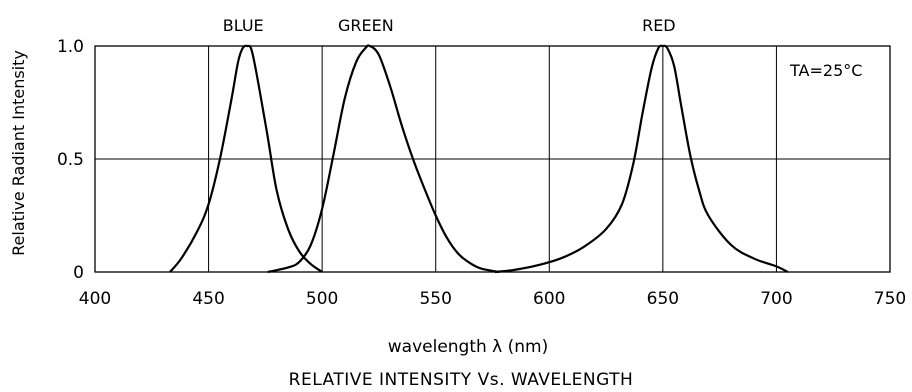 Image resolution: width=912 pixels, height=392 pixels. Describe the element at coordinates (70, 47) in the screenshot. I see `y-tick-label: 1.0` at that location.